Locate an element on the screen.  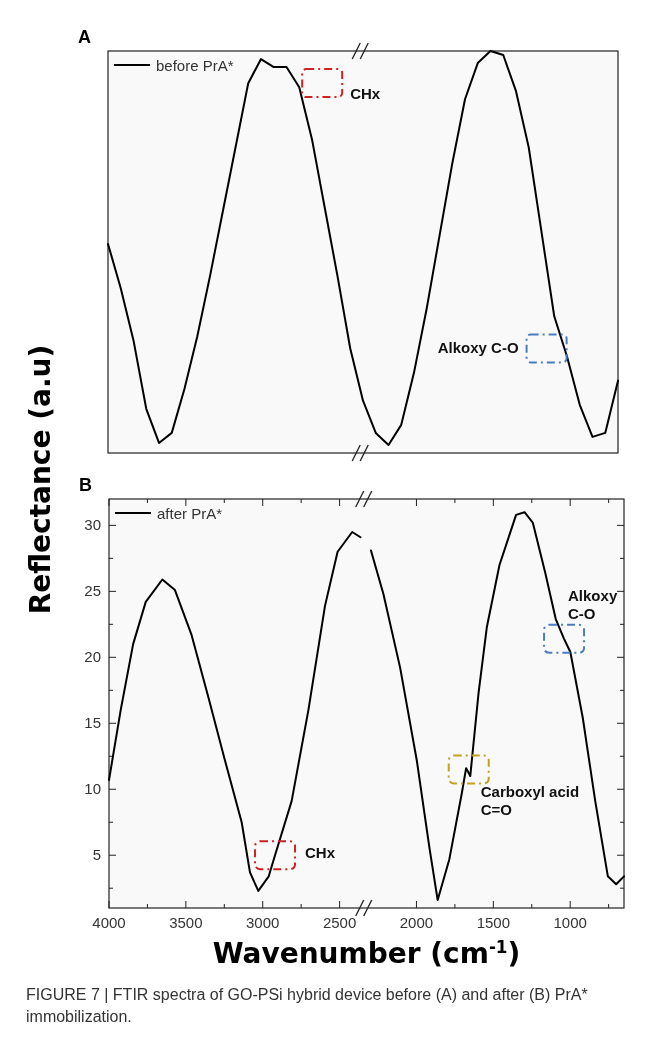
chart-title: B is located at coordinates (85, 485).